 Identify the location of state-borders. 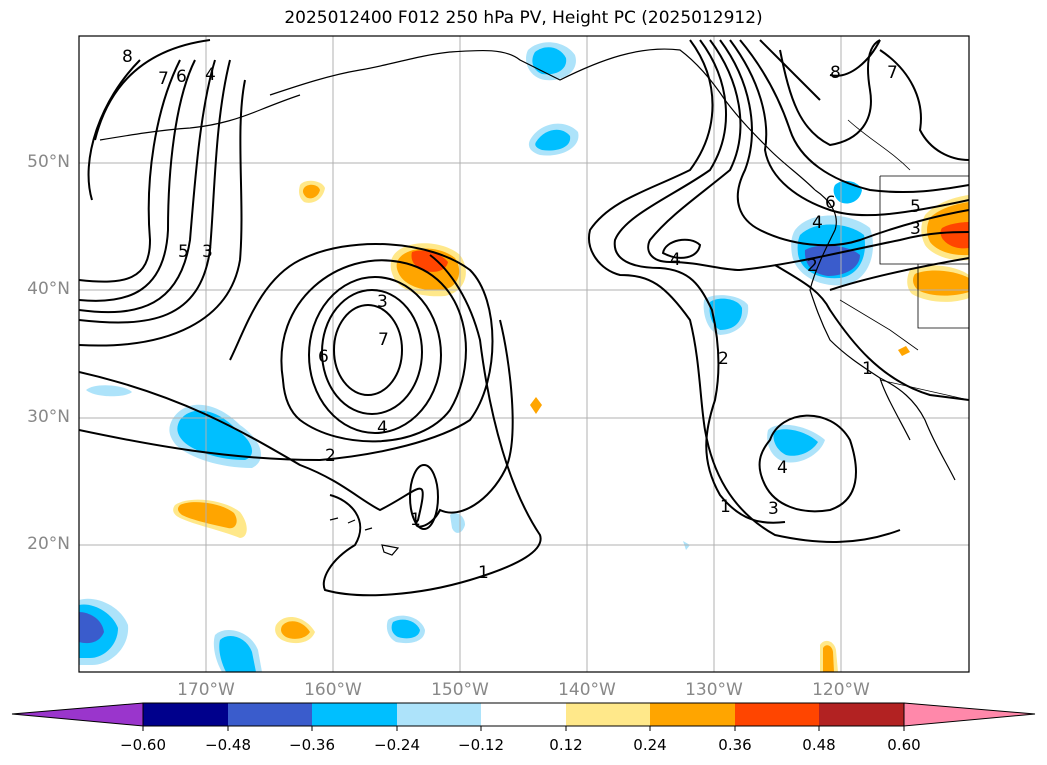
(904, 260).